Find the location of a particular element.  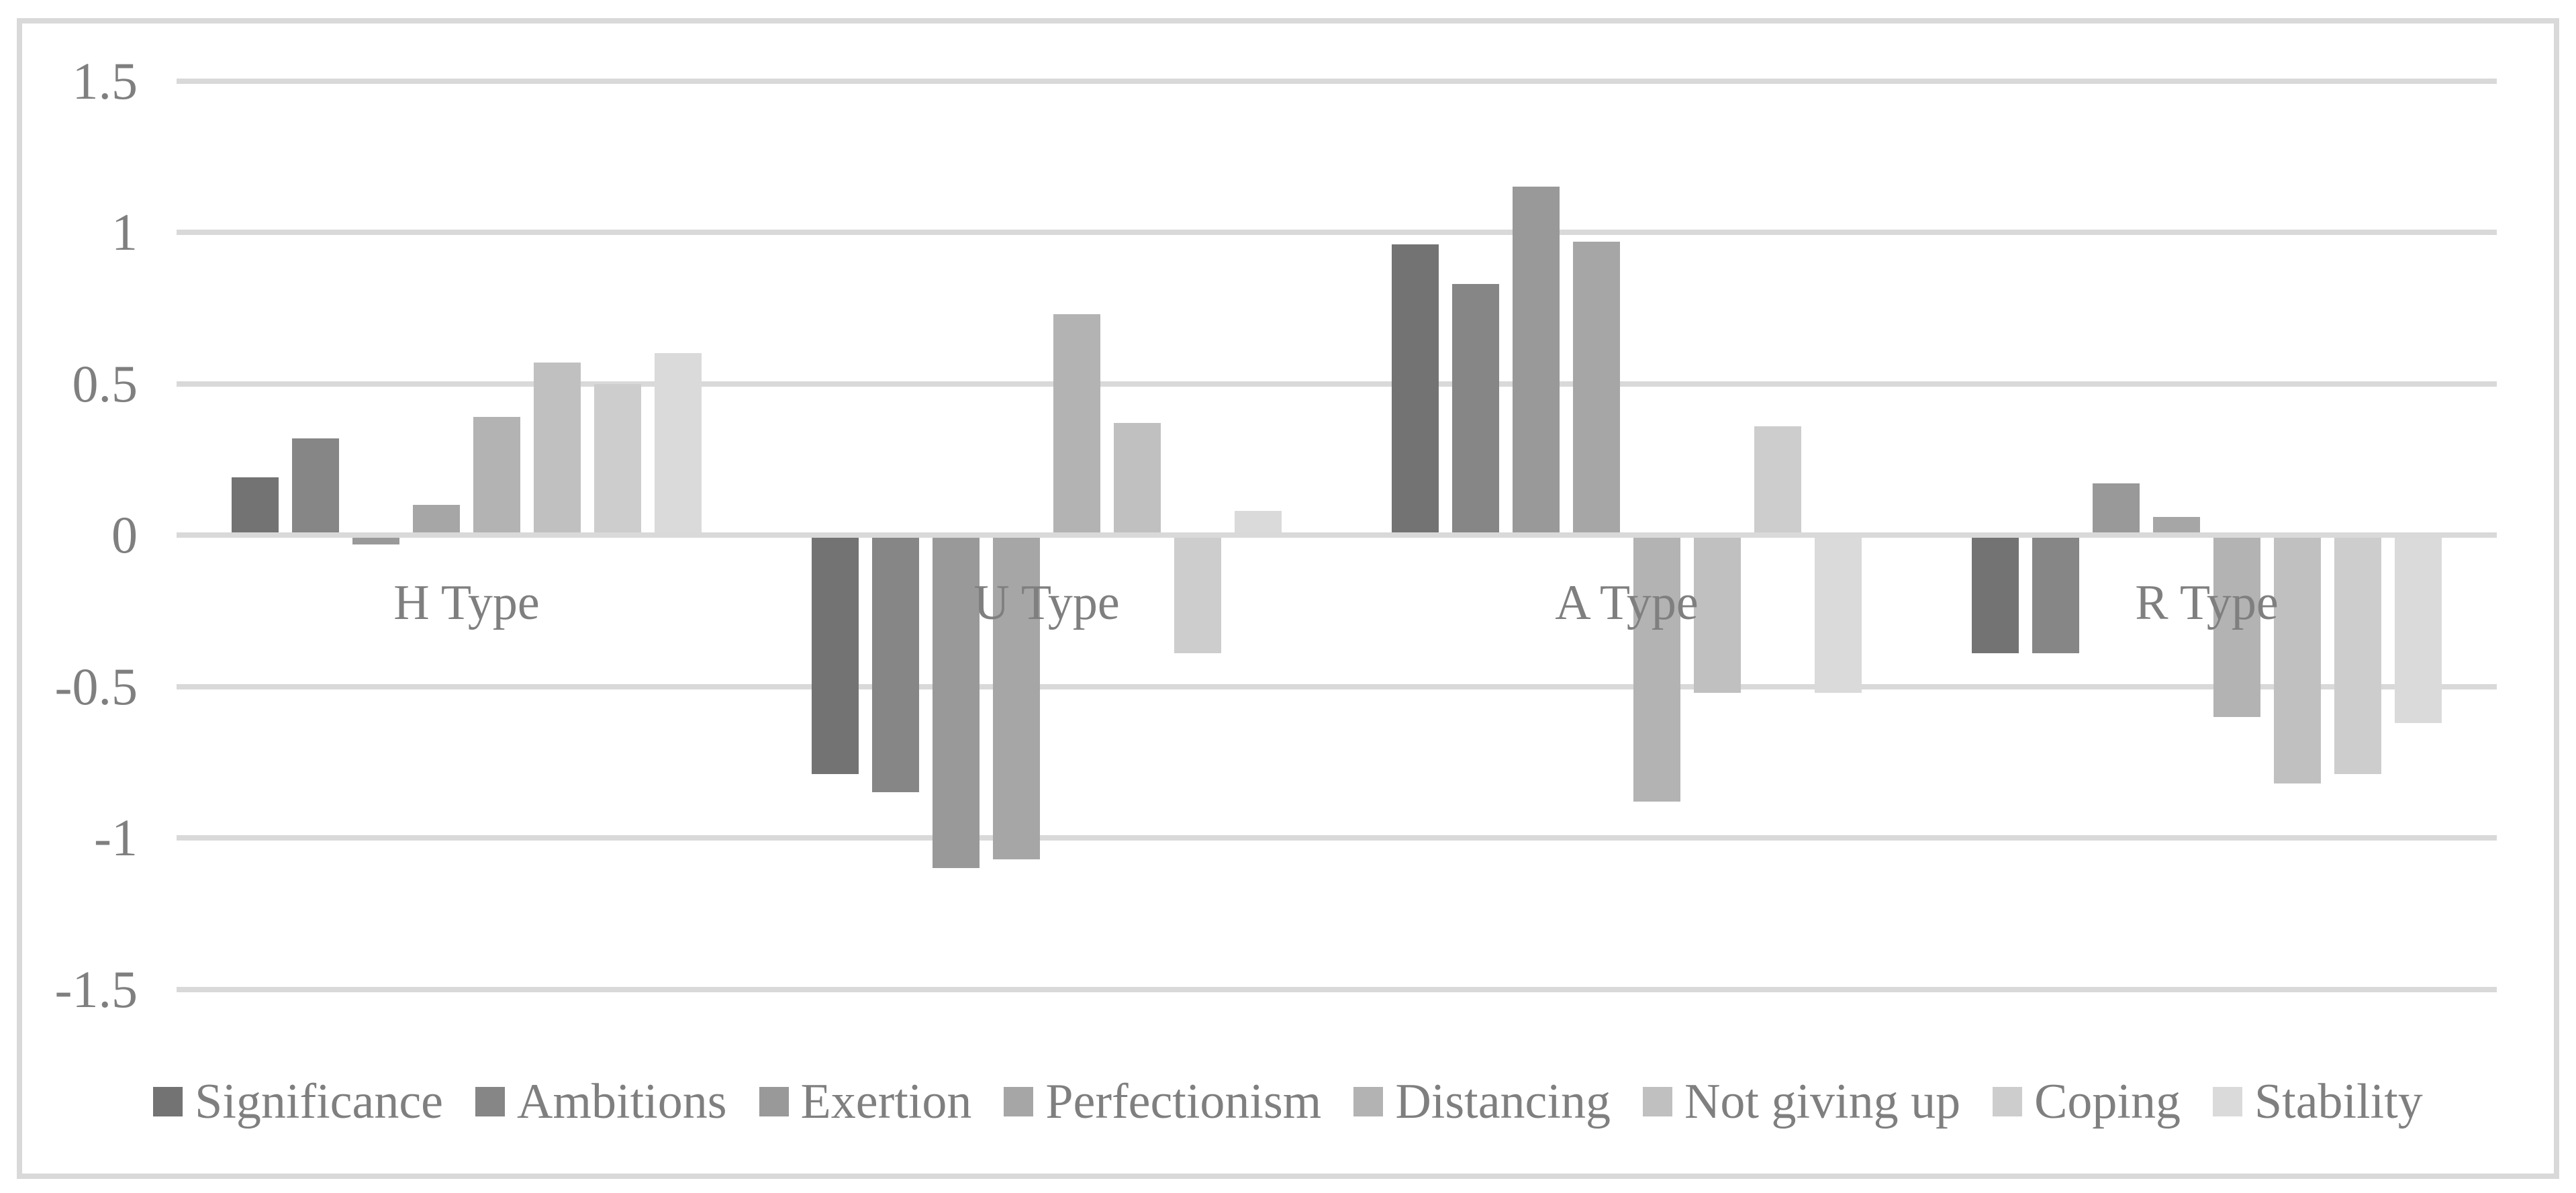

legend-label-exertion: Exertion is located at coordinates (886, 1101).